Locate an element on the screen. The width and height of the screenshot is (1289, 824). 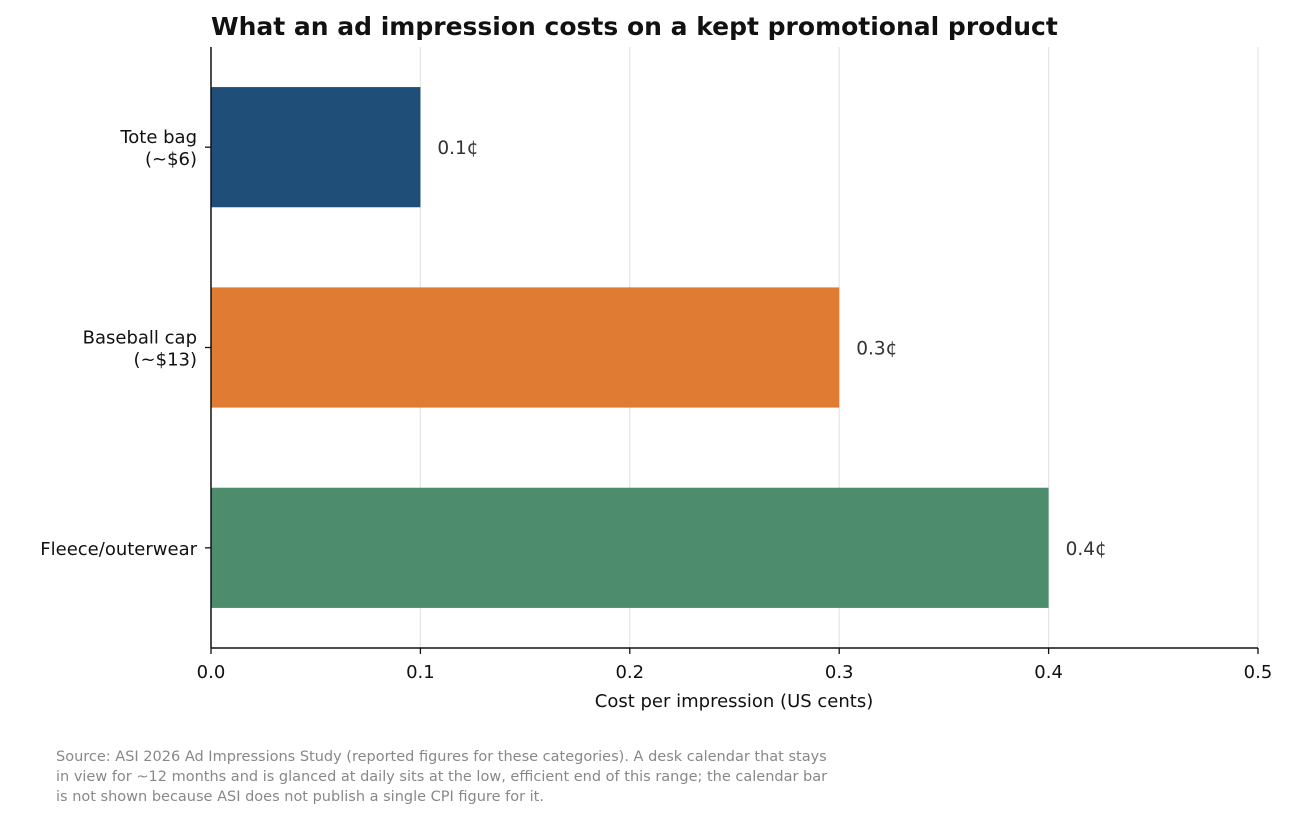
x-tick-label: 0.2 is located at coordinates (629, 672).